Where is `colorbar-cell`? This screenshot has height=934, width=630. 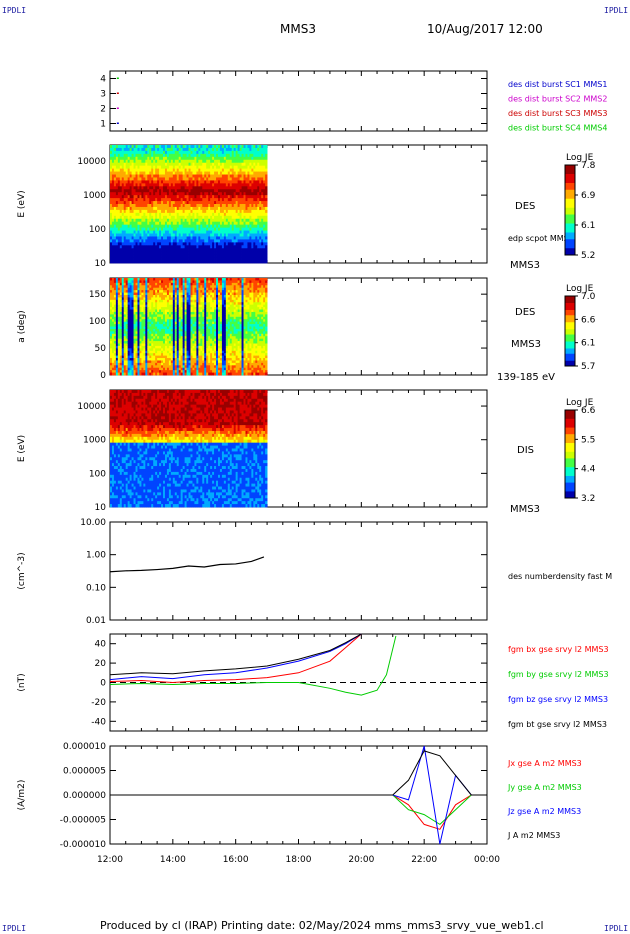 colorbar-cell is located at coordinates (570, 222).